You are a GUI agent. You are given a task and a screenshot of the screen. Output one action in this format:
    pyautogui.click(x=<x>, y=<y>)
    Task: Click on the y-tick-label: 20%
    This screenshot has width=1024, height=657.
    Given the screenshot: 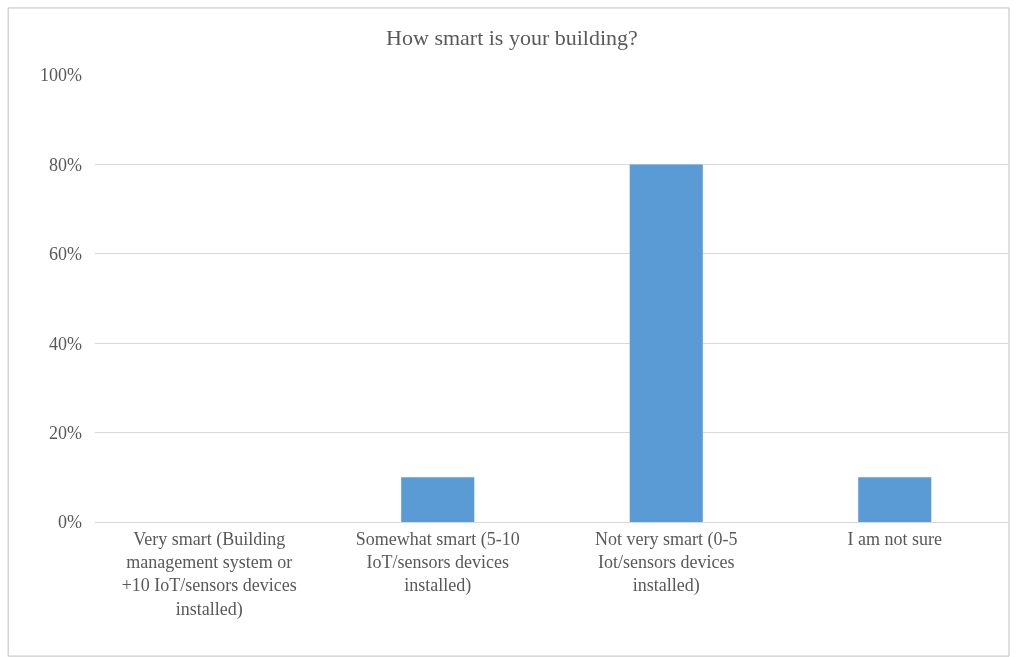 What is the action you would take?
    pyautogui.click(x=65, y=432)
    